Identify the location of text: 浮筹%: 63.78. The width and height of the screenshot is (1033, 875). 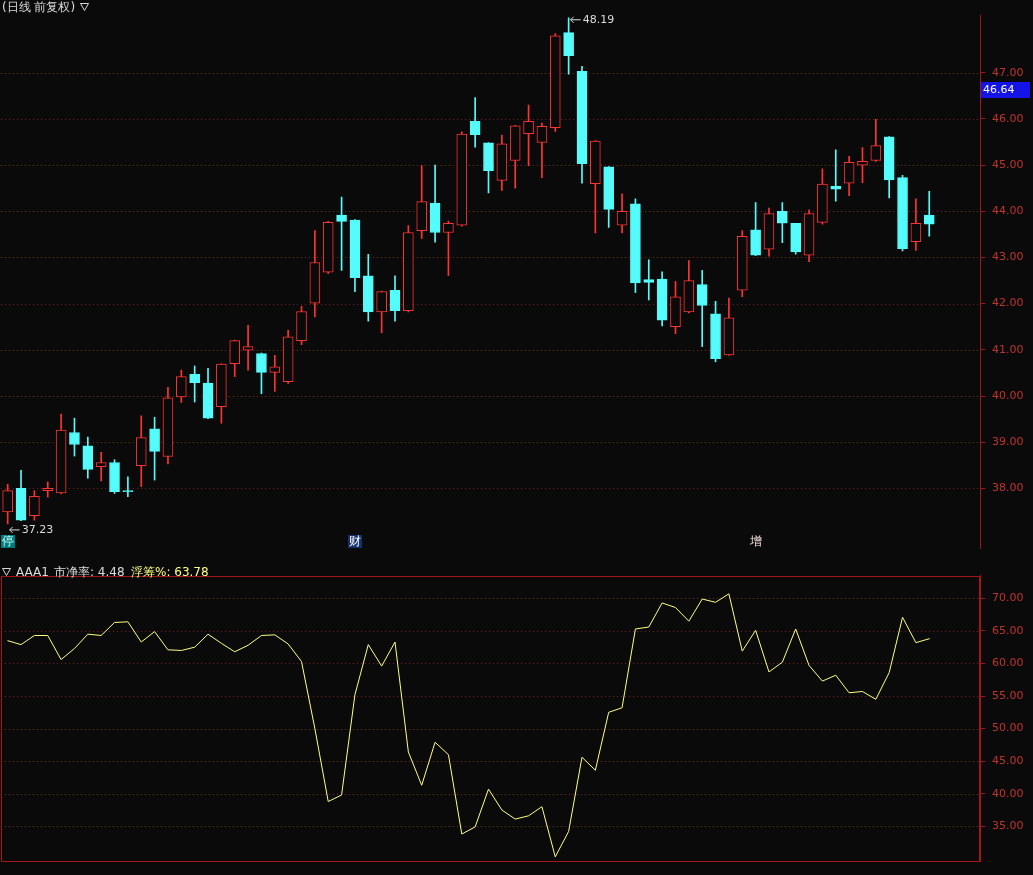
(170, 572).